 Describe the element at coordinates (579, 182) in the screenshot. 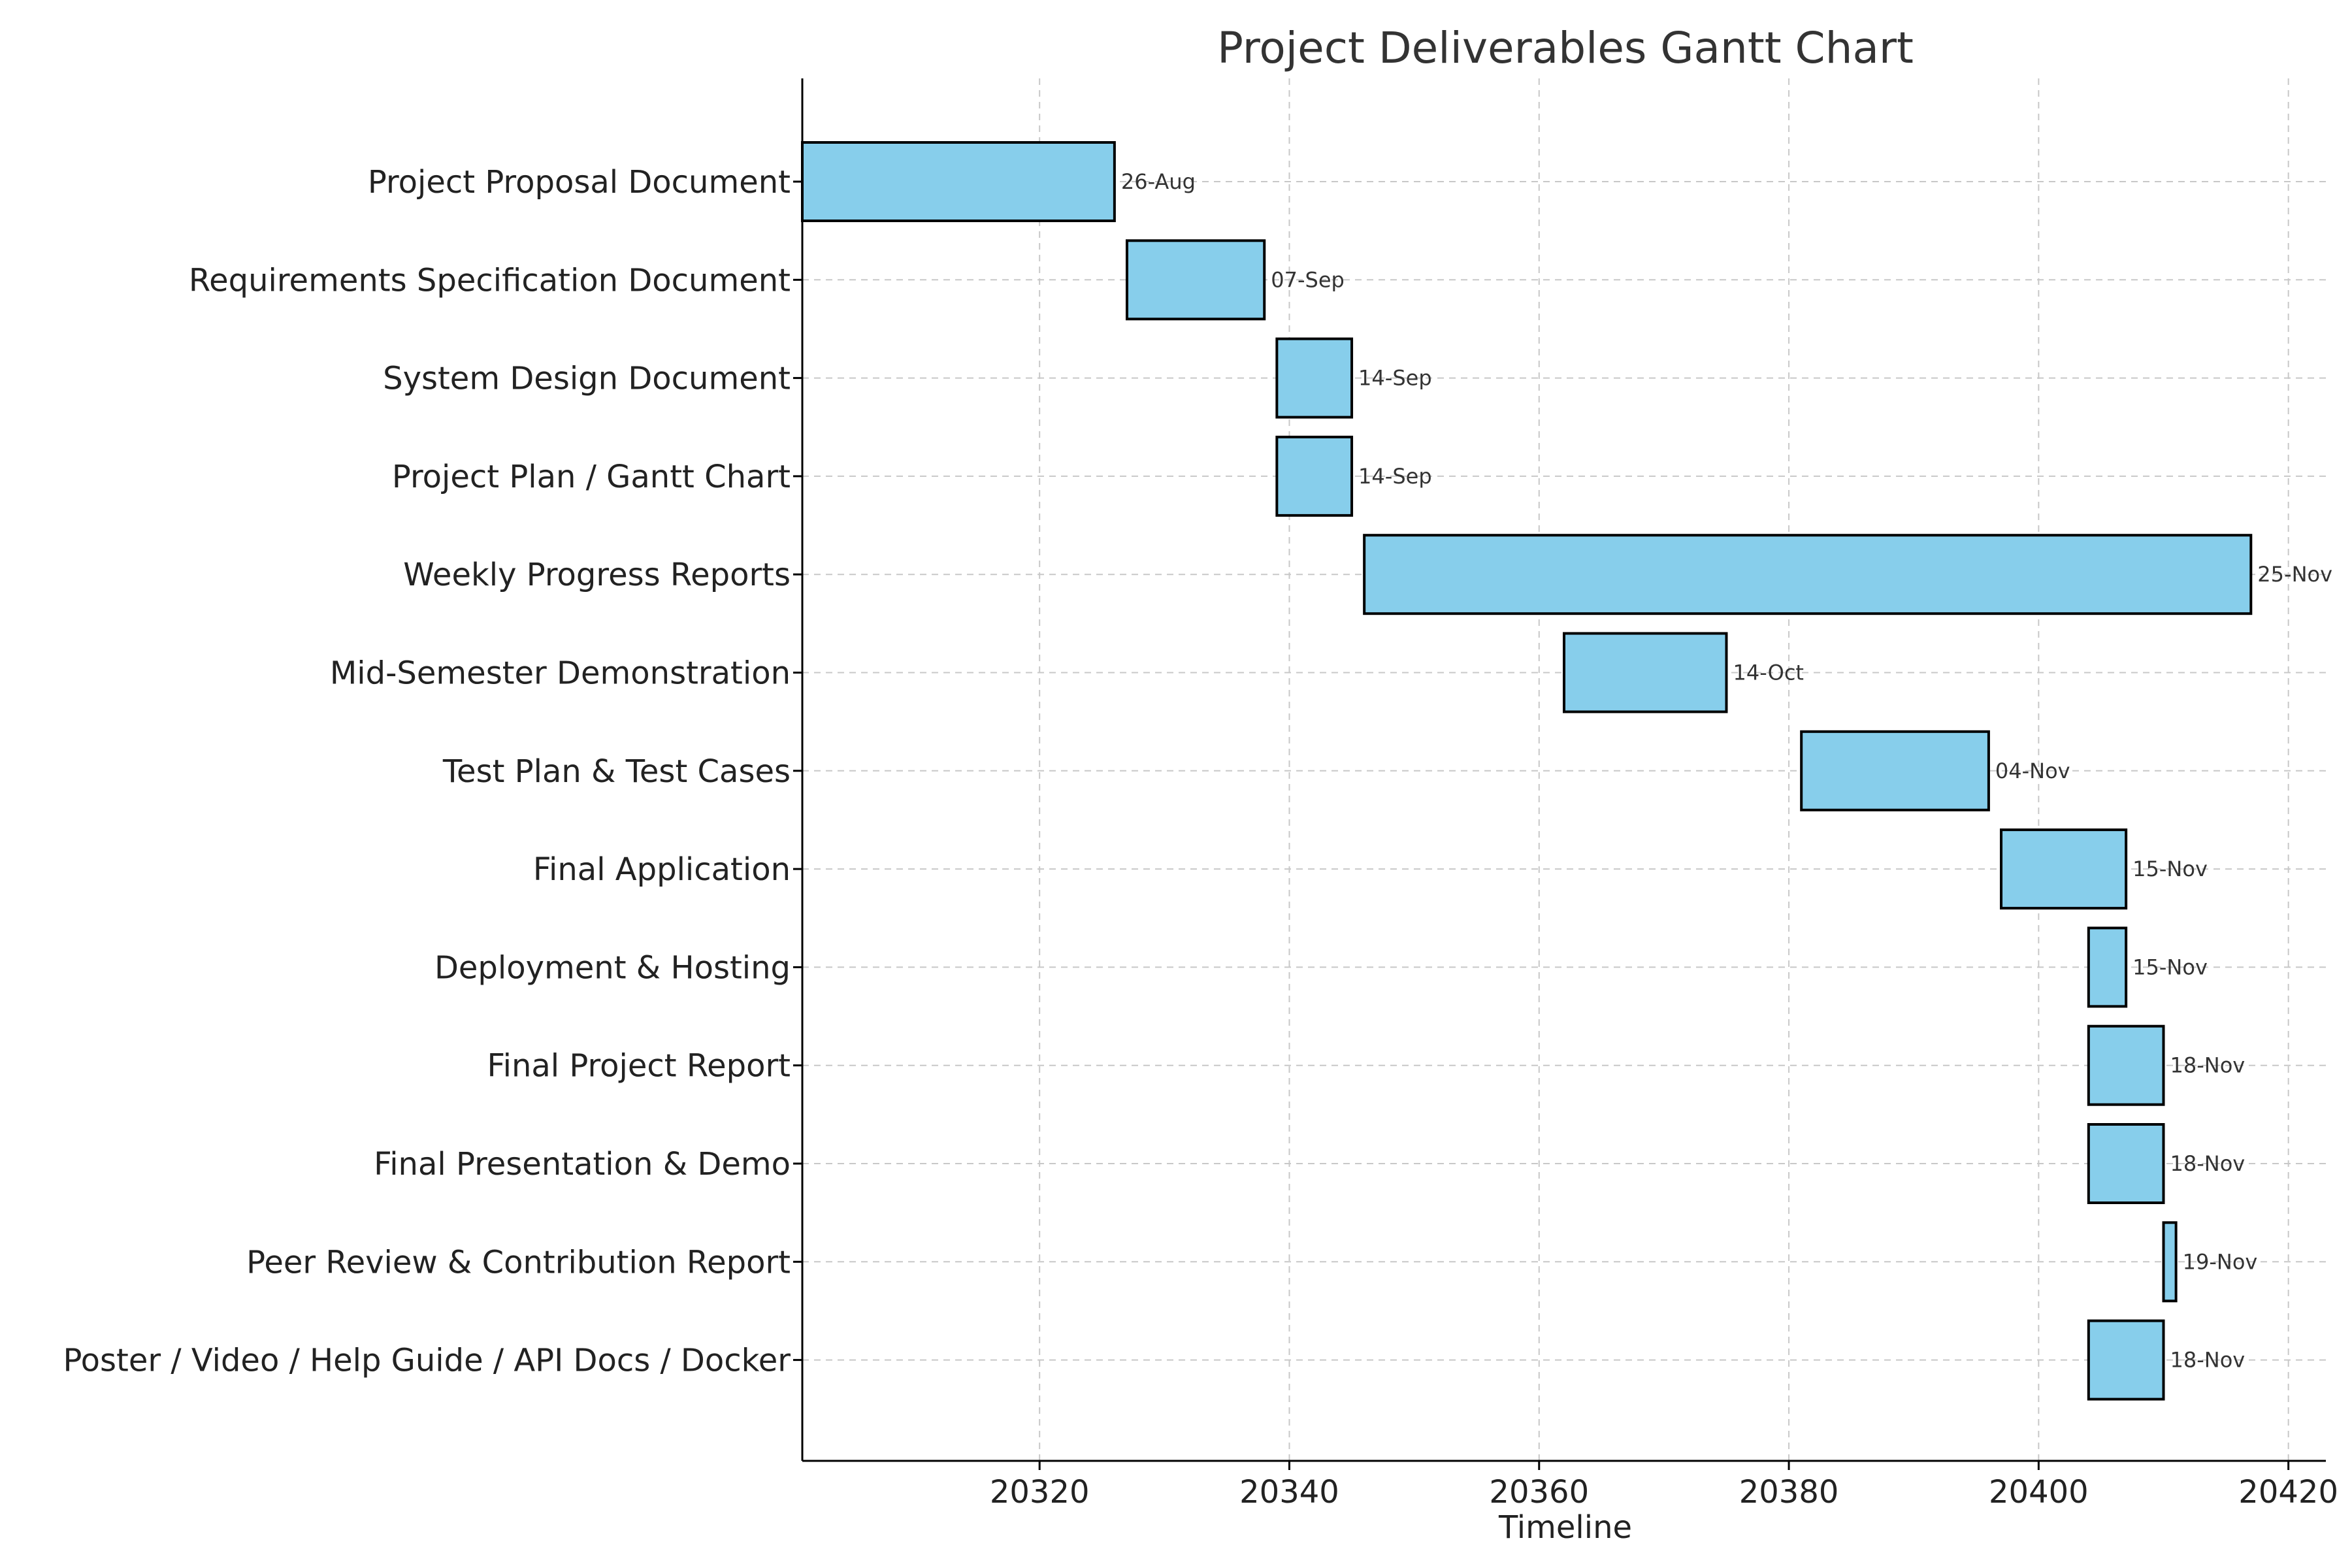

I see `task-label: Project Proposal Document` at that location.